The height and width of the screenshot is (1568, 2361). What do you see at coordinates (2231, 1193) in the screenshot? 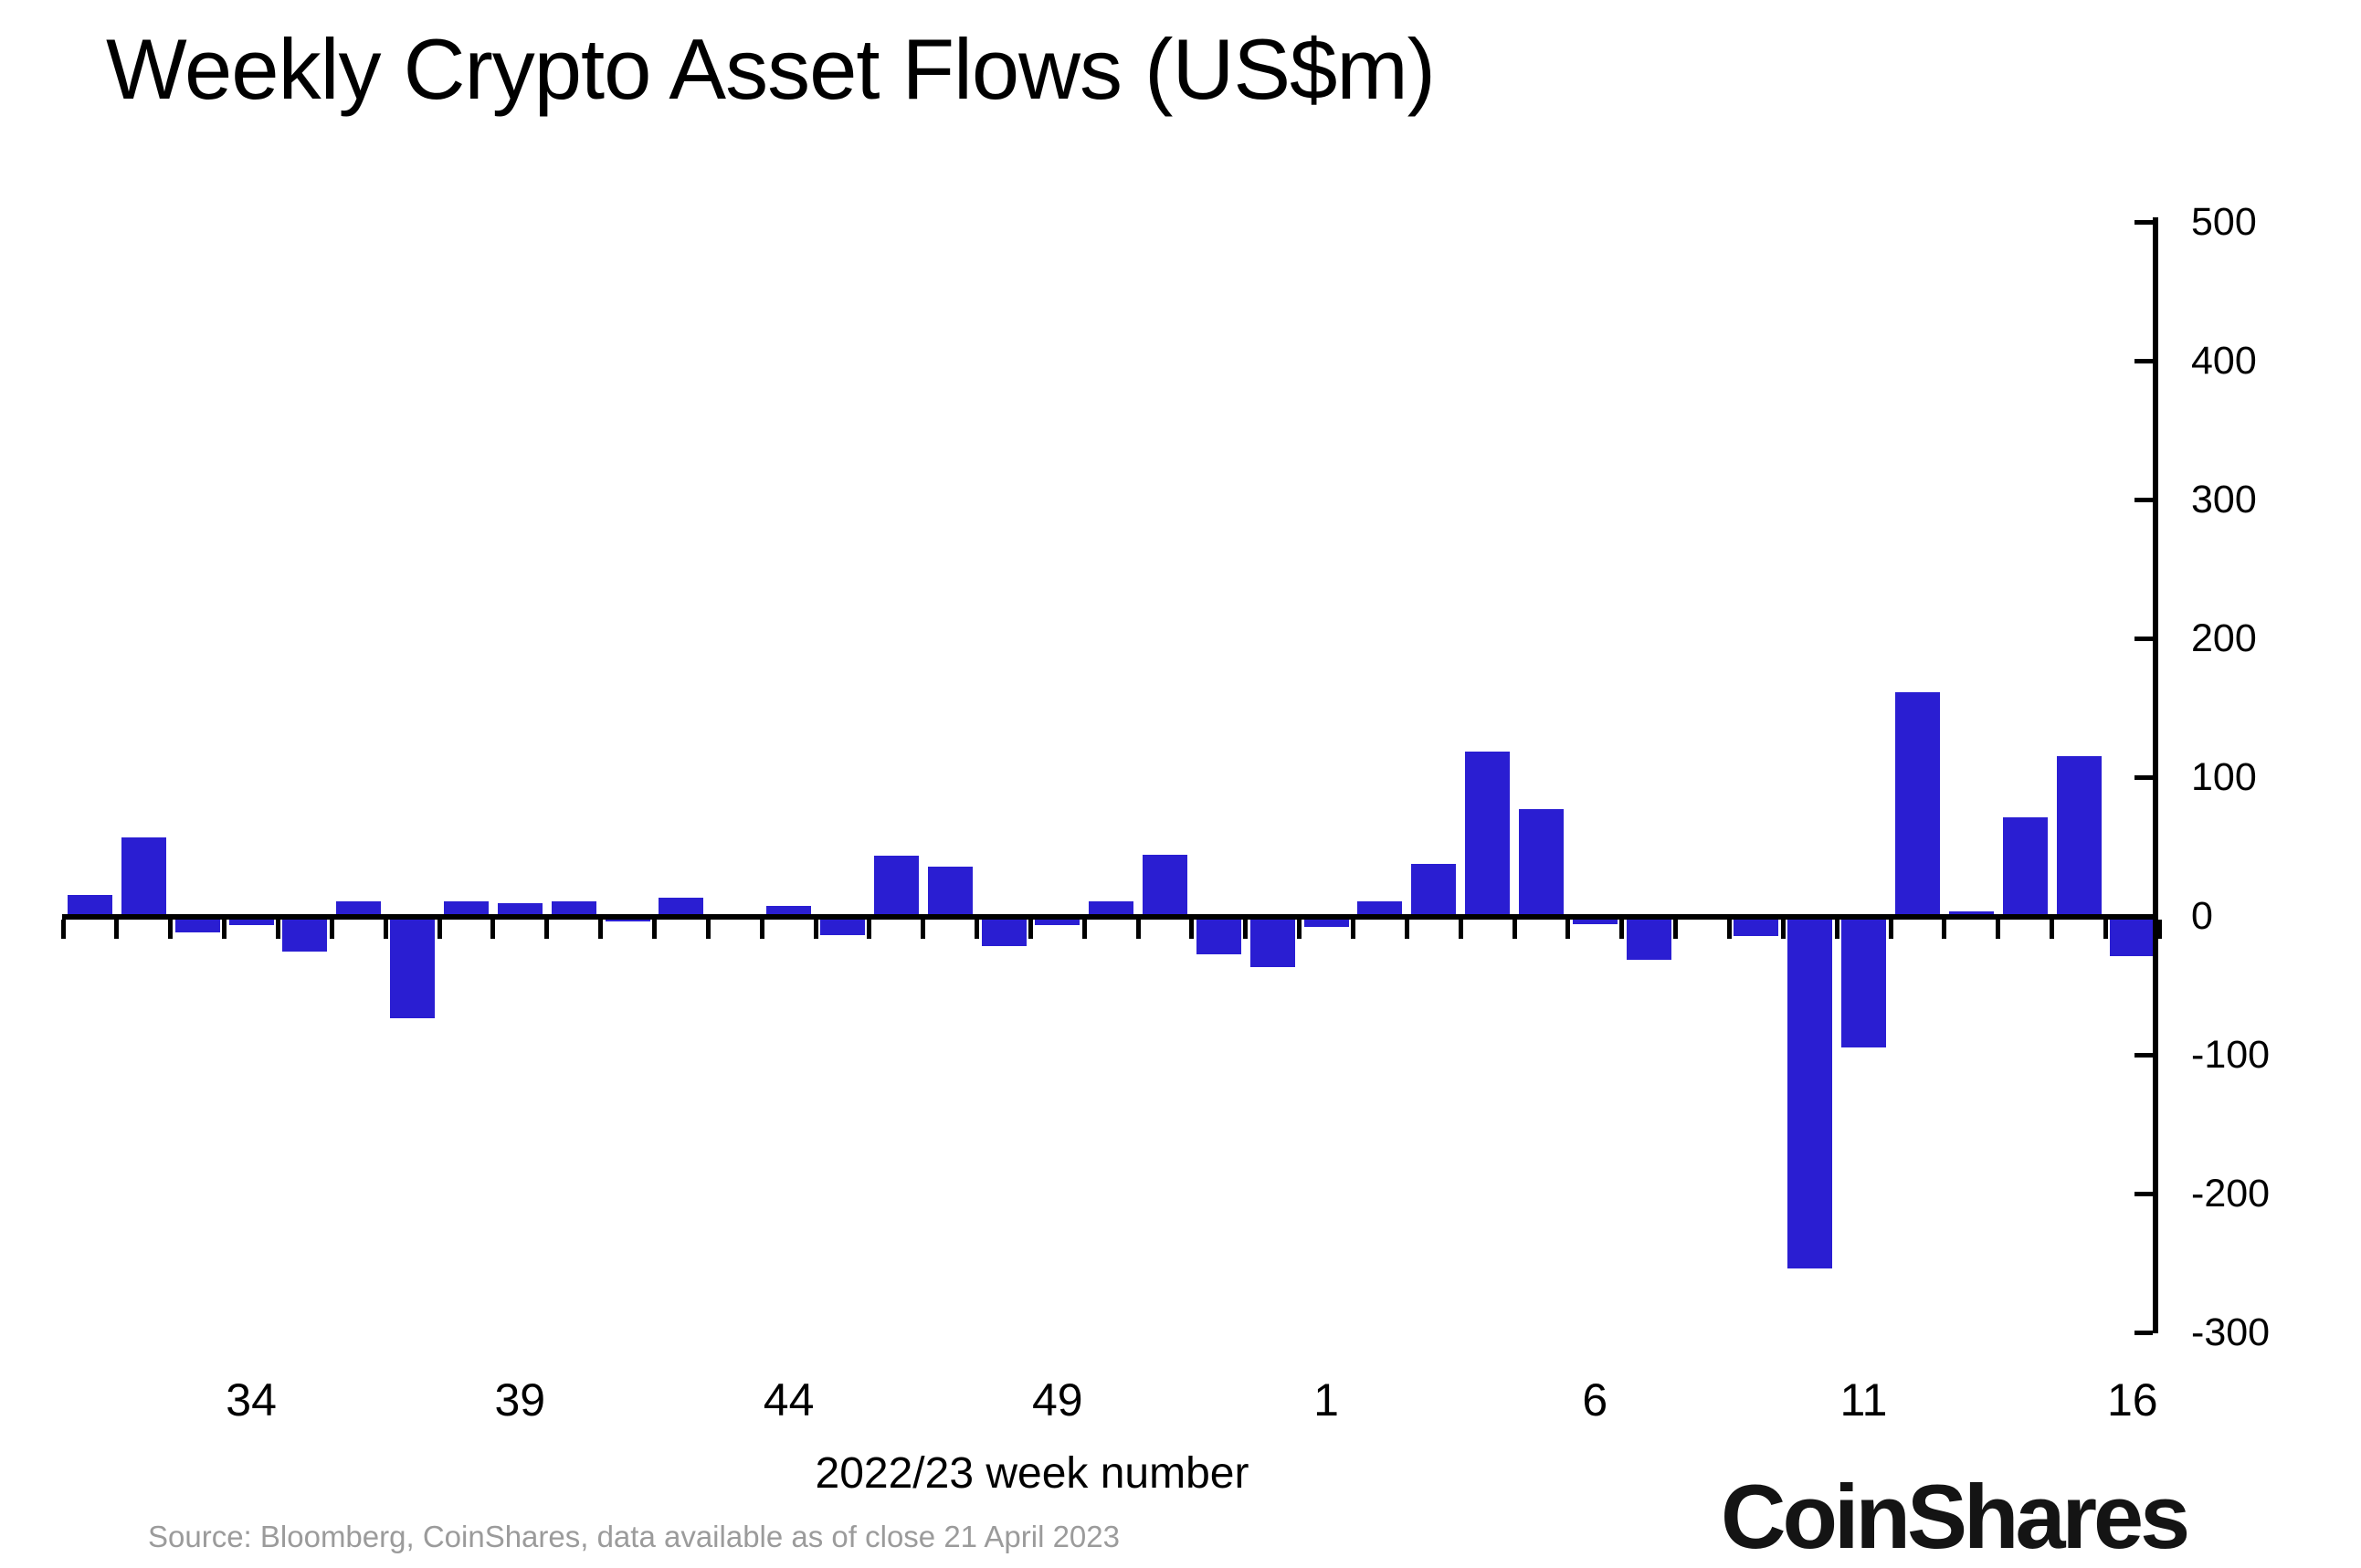
I see `y-tick-label: -200` at bounding box center [2231, 1193].